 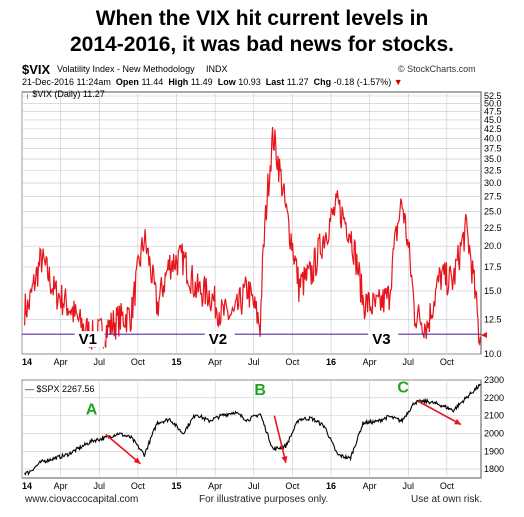 I want to click on high-value: 11.49, so click(x=201, y=82).